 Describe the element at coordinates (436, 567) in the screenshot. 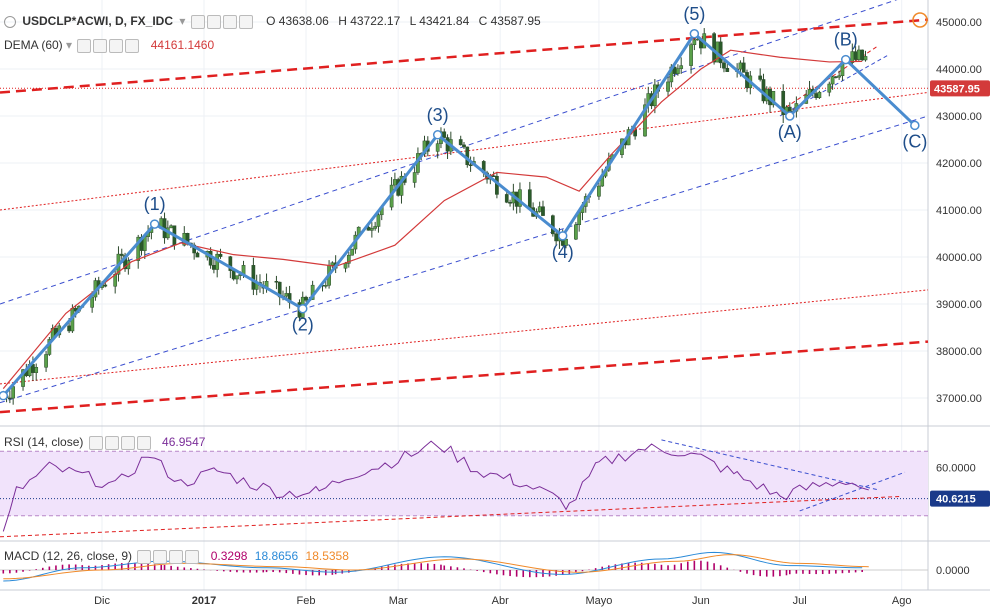

I see `macd-signal-line` at that location.